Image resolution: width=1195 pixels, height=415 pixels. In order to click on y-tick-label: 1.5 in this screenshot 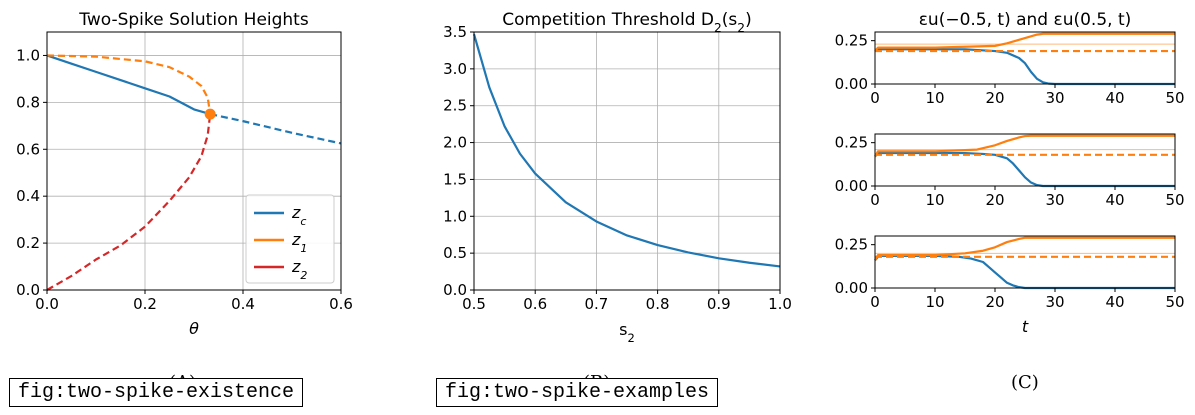, I will do `click(455, 179)`.